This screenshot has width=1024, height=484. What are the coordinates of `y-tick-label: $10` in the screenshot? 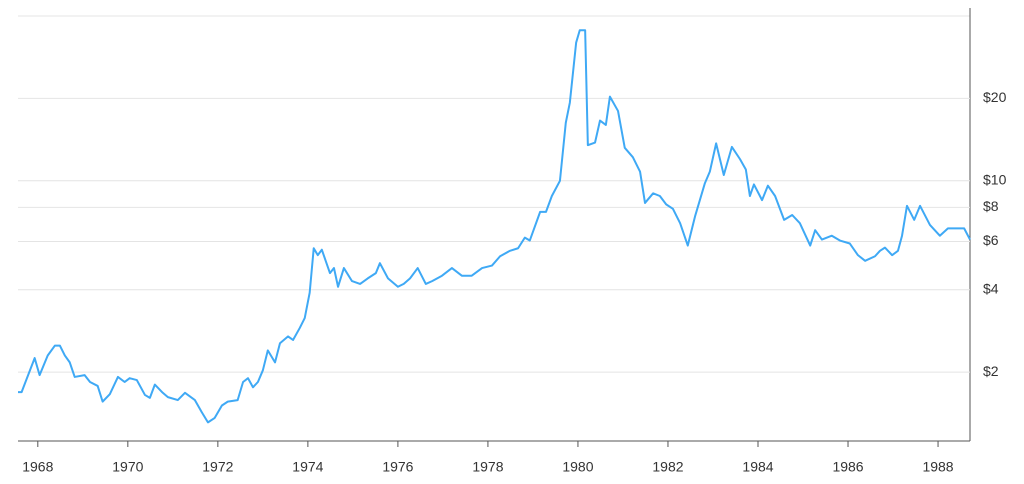 It's located at (995, 180).